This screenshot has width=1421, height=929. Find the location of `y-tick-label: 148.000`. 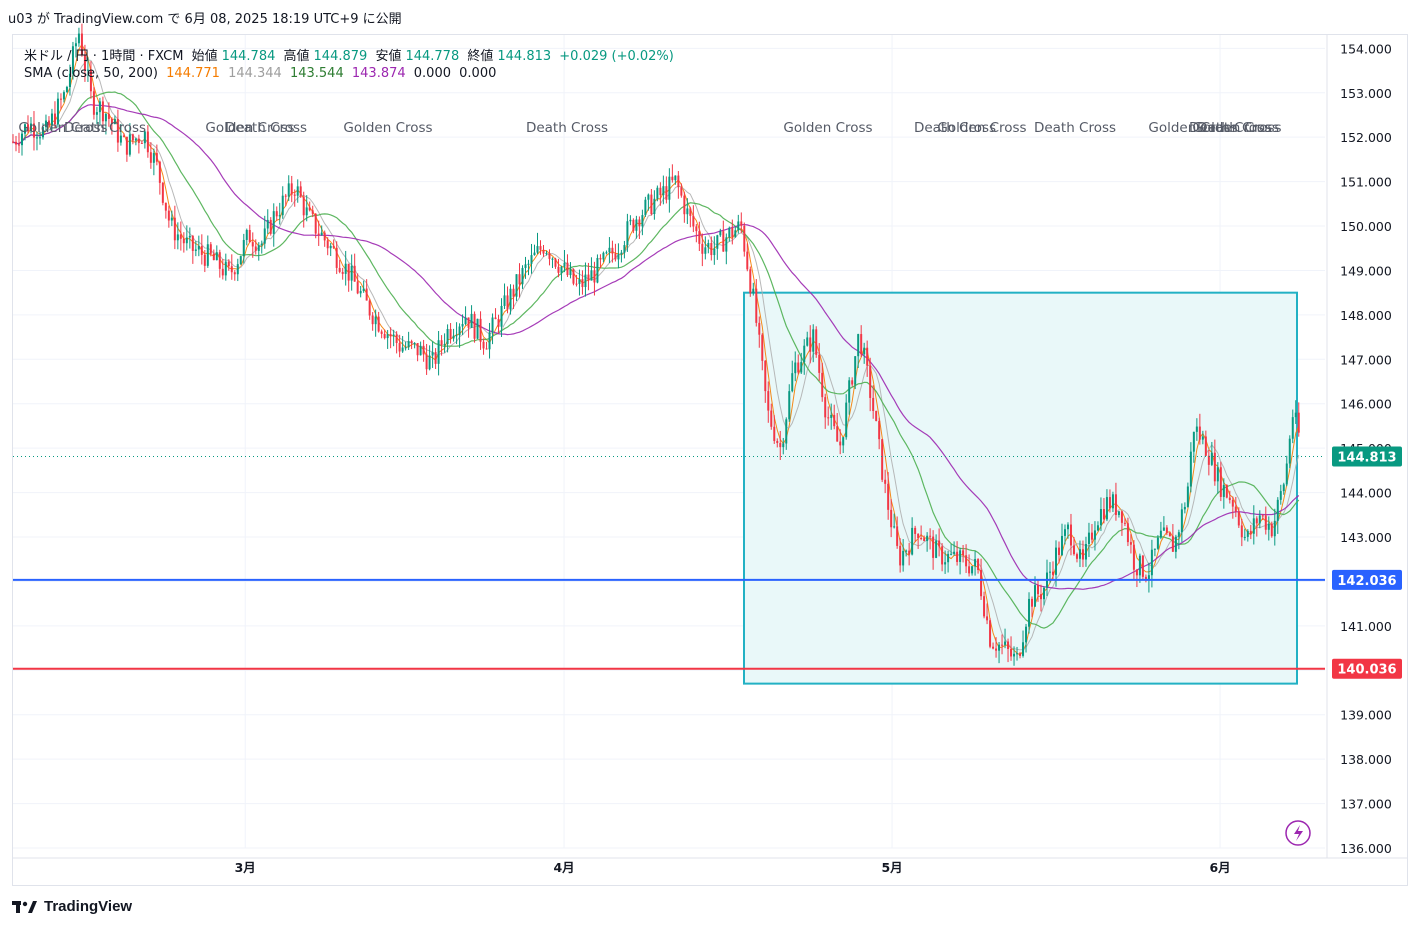

y-tick-label: 148.000 is located at coordinates (1366, 315).